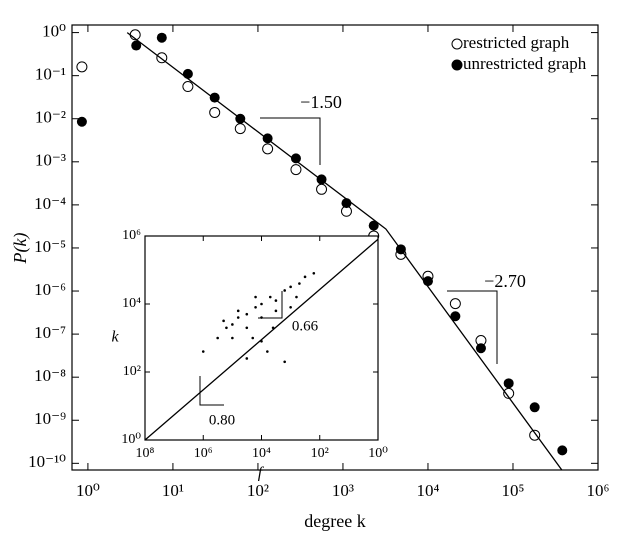 This screenshot has width=640, height=535. I want to click on legend-label: restricted graph, so click(516, 42).